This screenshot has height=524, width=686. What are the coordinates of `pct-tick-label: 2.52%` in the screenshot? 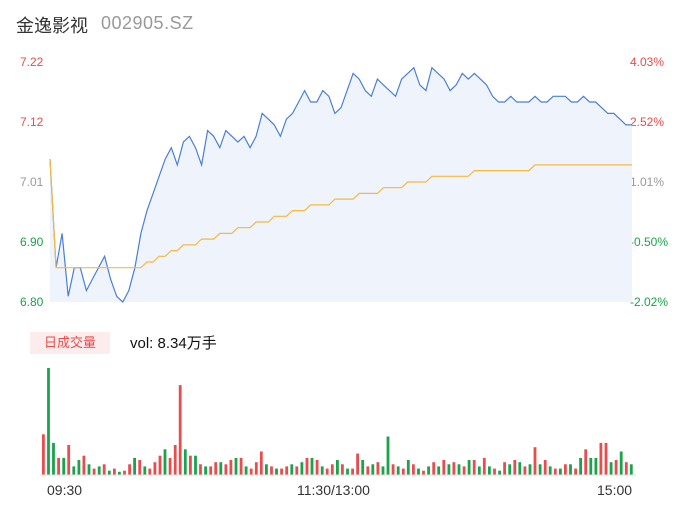 It's located at (647, 122).